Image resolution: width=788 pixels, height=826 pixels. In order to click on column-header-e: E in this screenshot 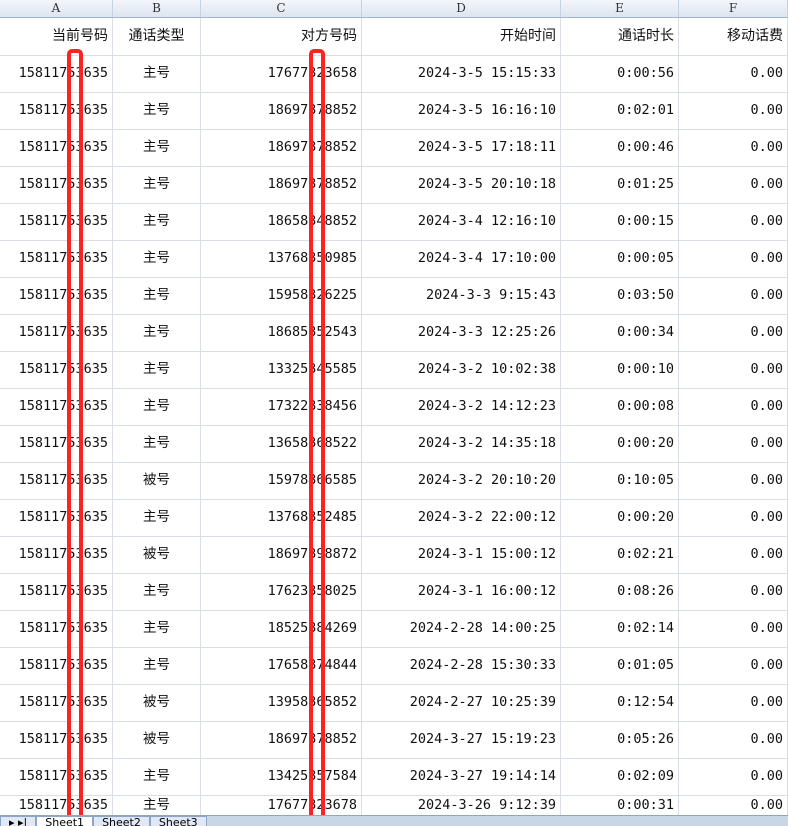, I will do `click(620, 8)`.